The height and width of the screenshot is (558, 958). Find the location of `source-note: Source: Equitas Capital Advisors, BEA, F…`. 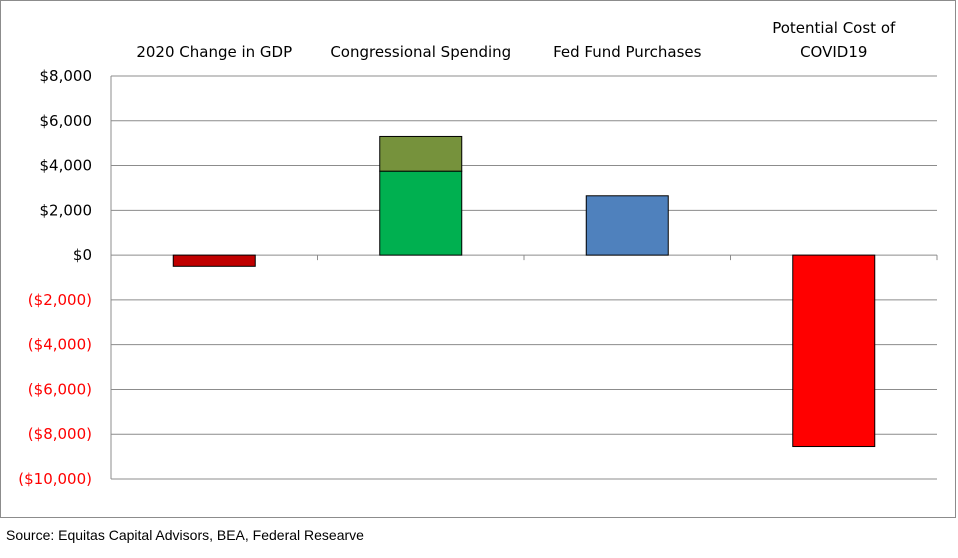

source-note: Source: Equitas Capital Advisors, BEA, F… is located at coordinates (185, 535).